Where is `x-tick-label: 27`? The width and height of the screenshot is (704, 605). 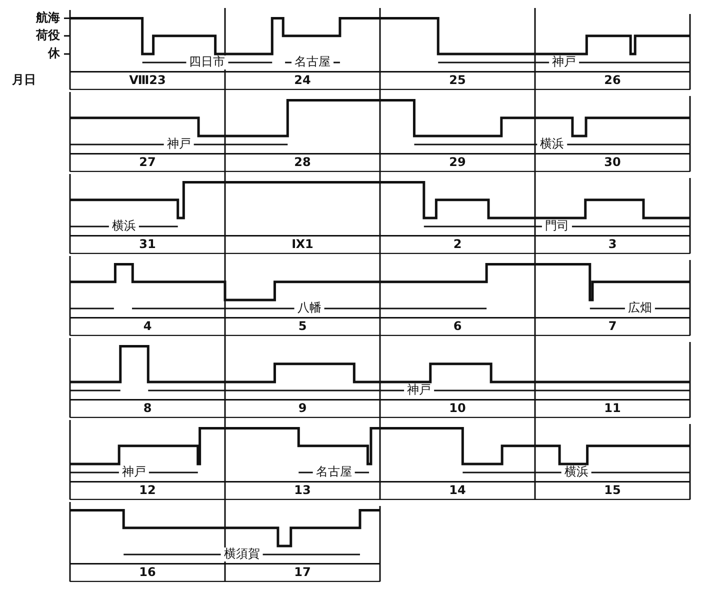
x-tick-label: 27 is located at coordinates (147, 161).